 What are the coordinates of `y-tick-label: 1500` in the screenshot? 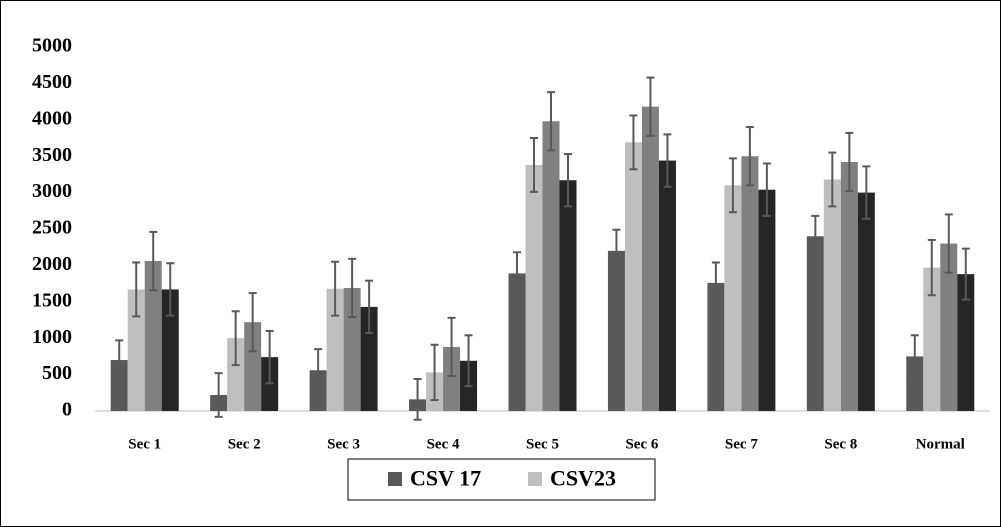 It's located at (52, 300).